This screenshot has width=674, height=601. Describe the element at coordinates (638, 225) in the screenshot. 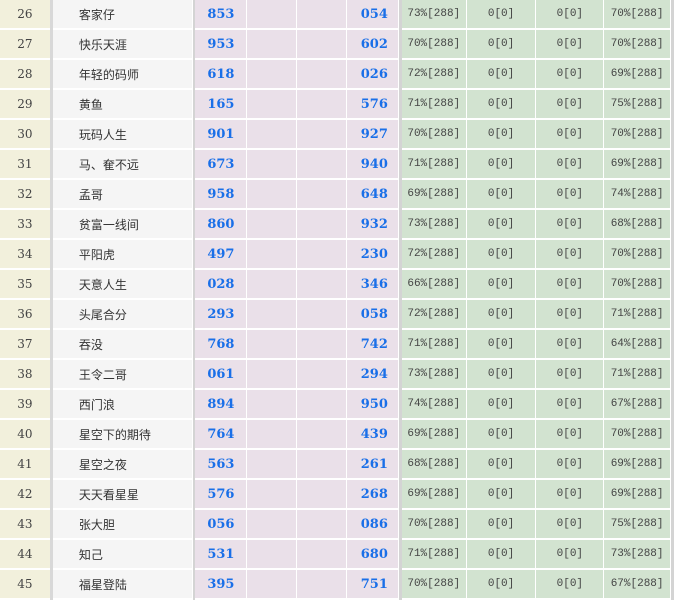

I see `rate-2: 68%[288]` at that location.